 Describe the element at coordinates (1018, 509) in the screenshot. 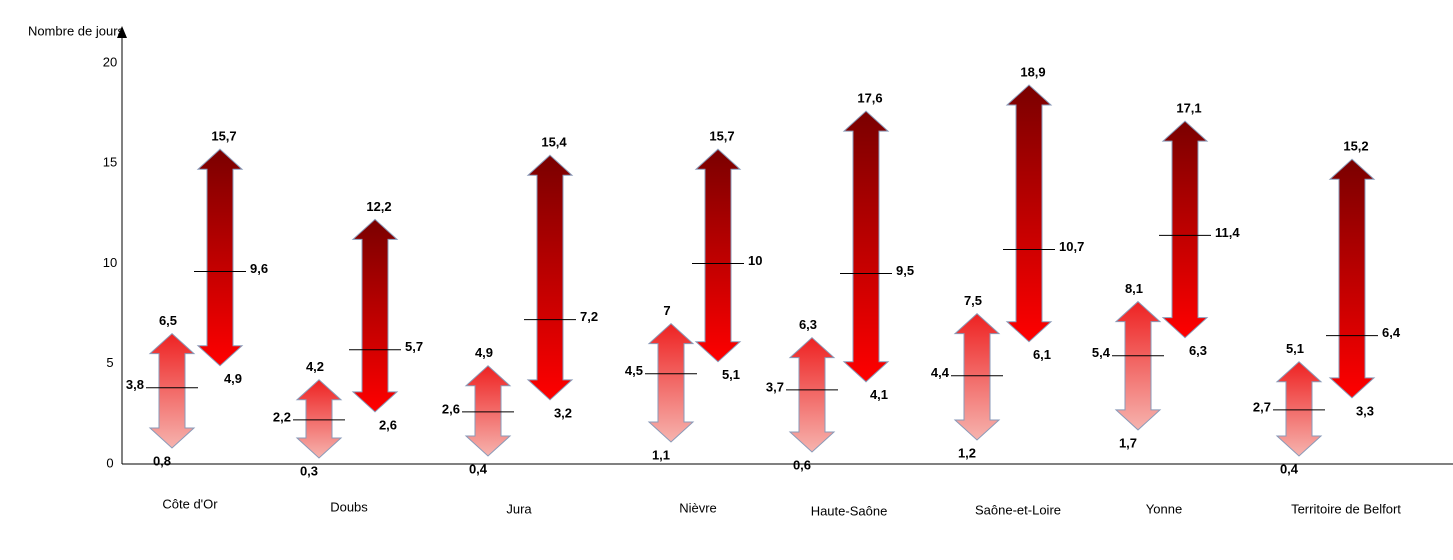

I see `x-tick-label: Saône-et-Loire` at that location.